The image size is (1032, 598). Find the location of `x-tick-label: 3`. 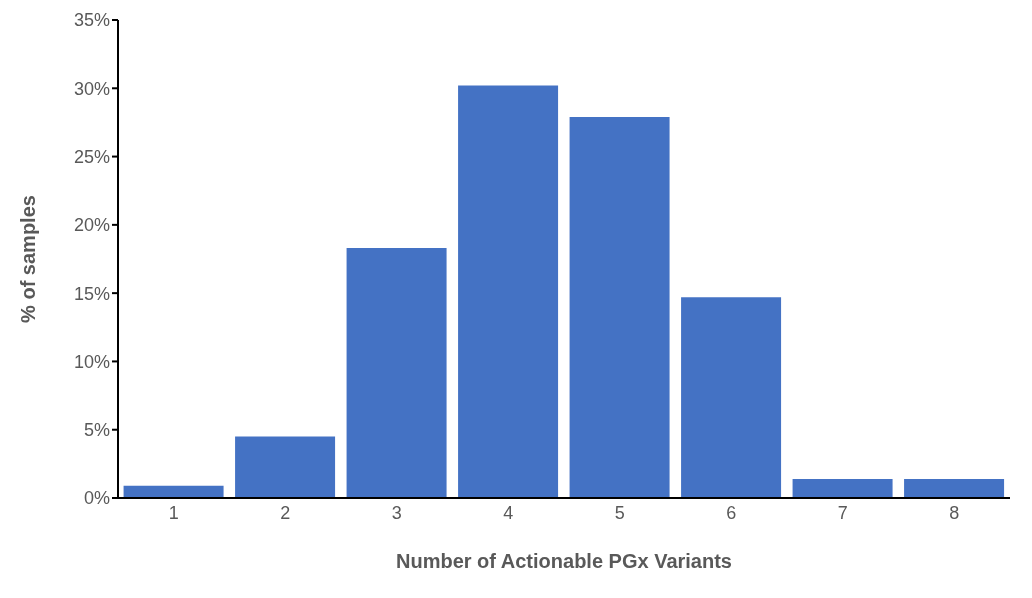

x-tick-label: 3 is located at coordinates (396, 512).